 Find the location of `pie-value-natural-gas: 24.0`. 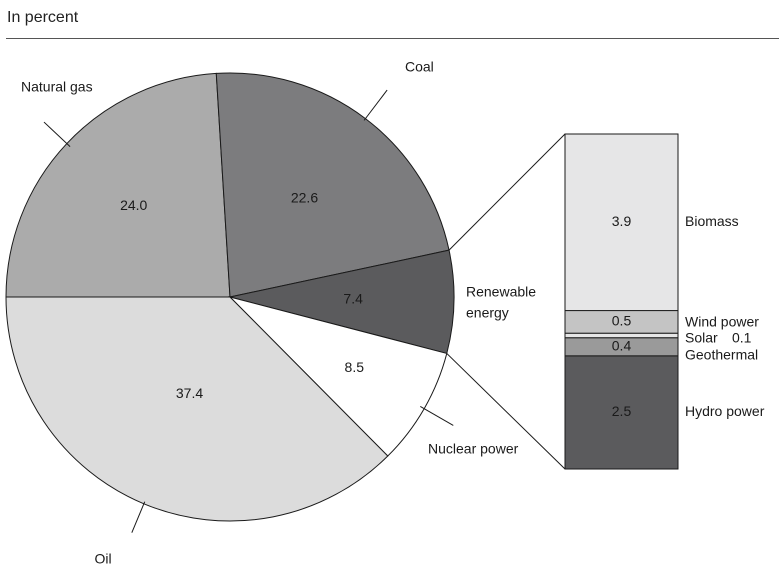

pie-value-natural-gas: 24.0 is located at coordinates (133, 205).